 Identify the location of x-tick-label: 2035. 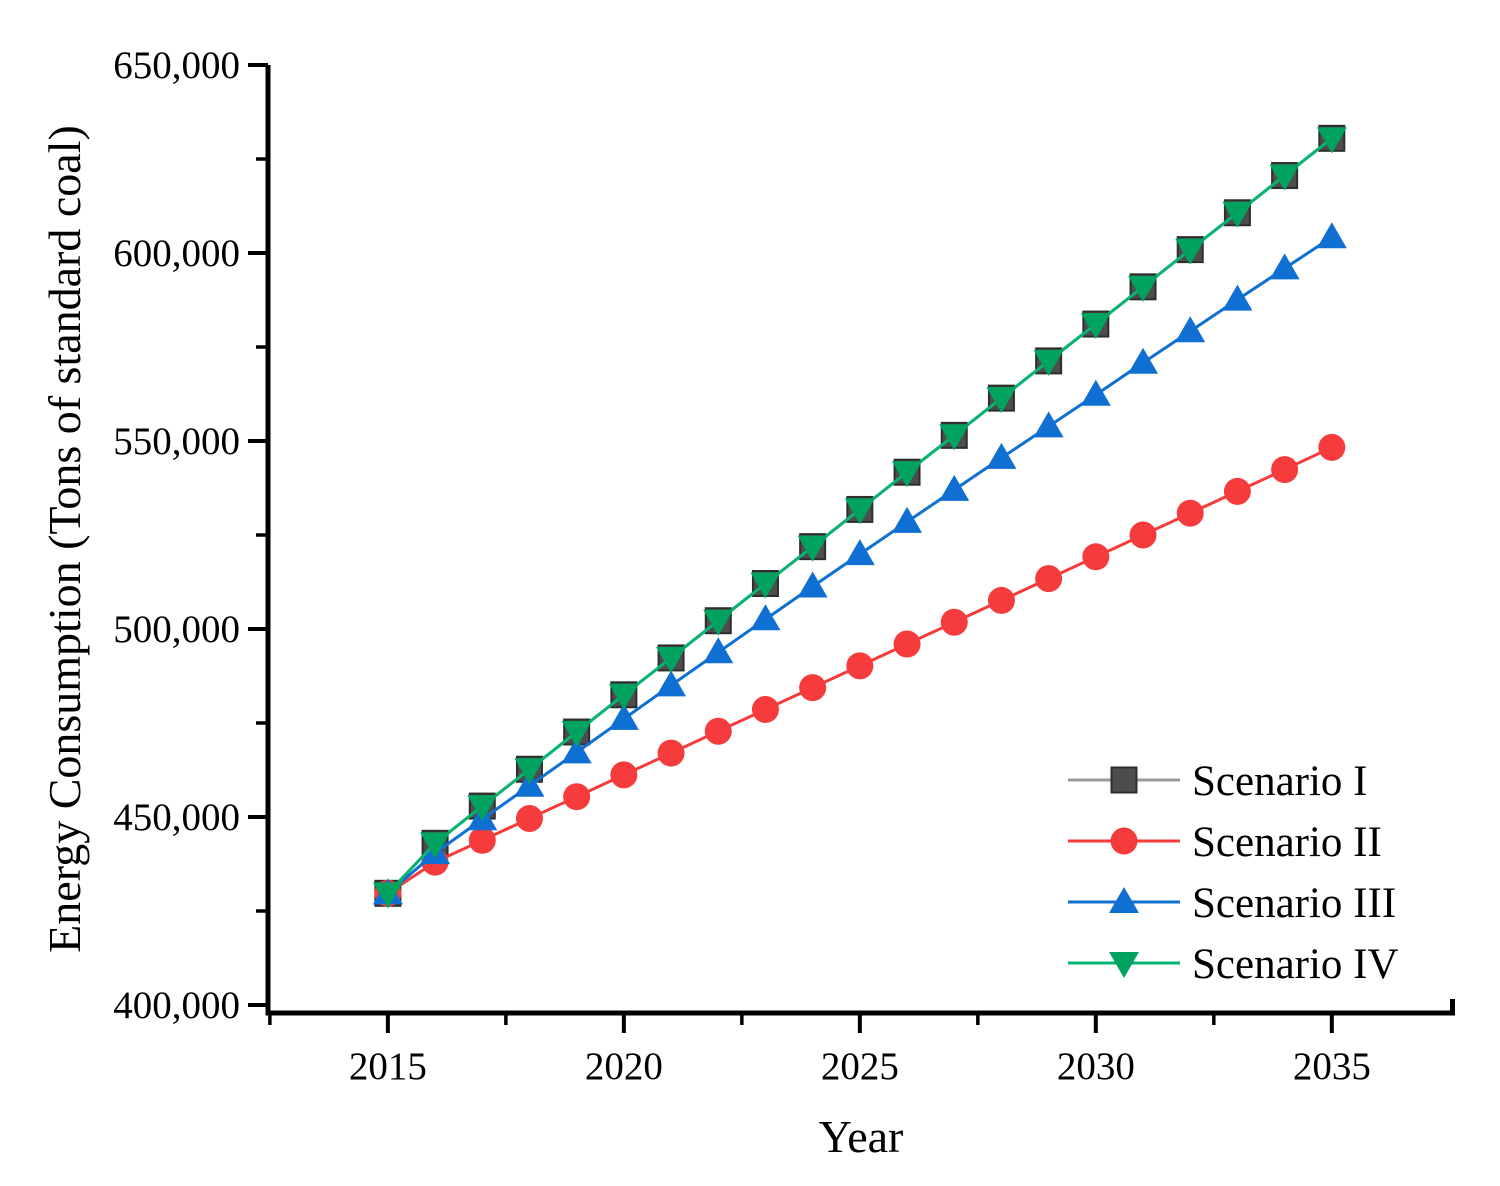
(1332, 1066).